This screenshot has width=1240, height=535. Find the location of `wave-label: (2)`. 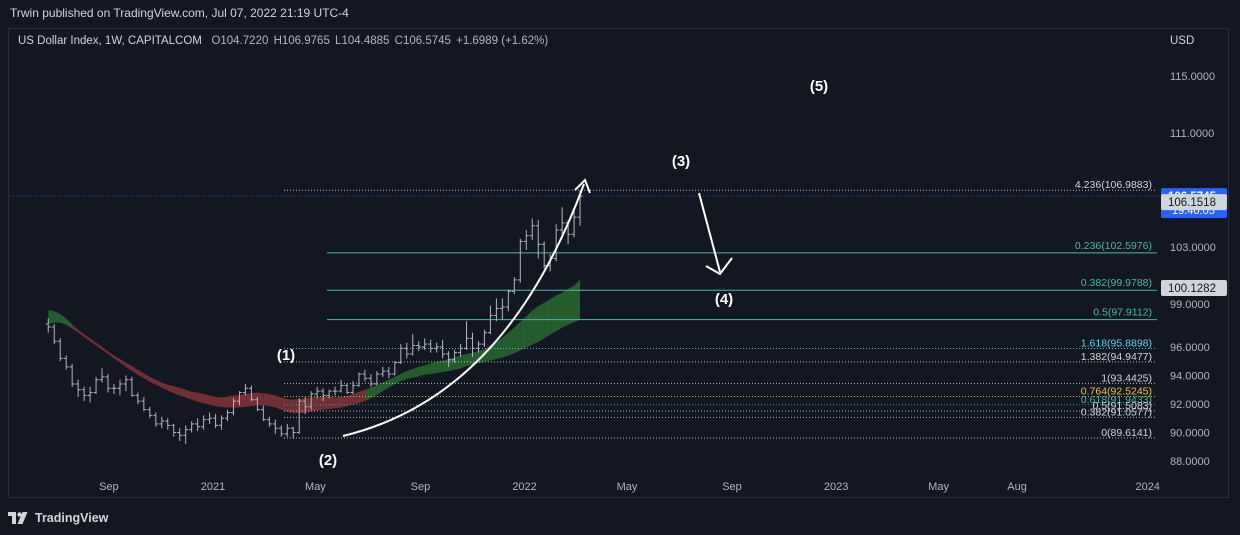

wave-label: (2) is located at coordinates (328, 460).